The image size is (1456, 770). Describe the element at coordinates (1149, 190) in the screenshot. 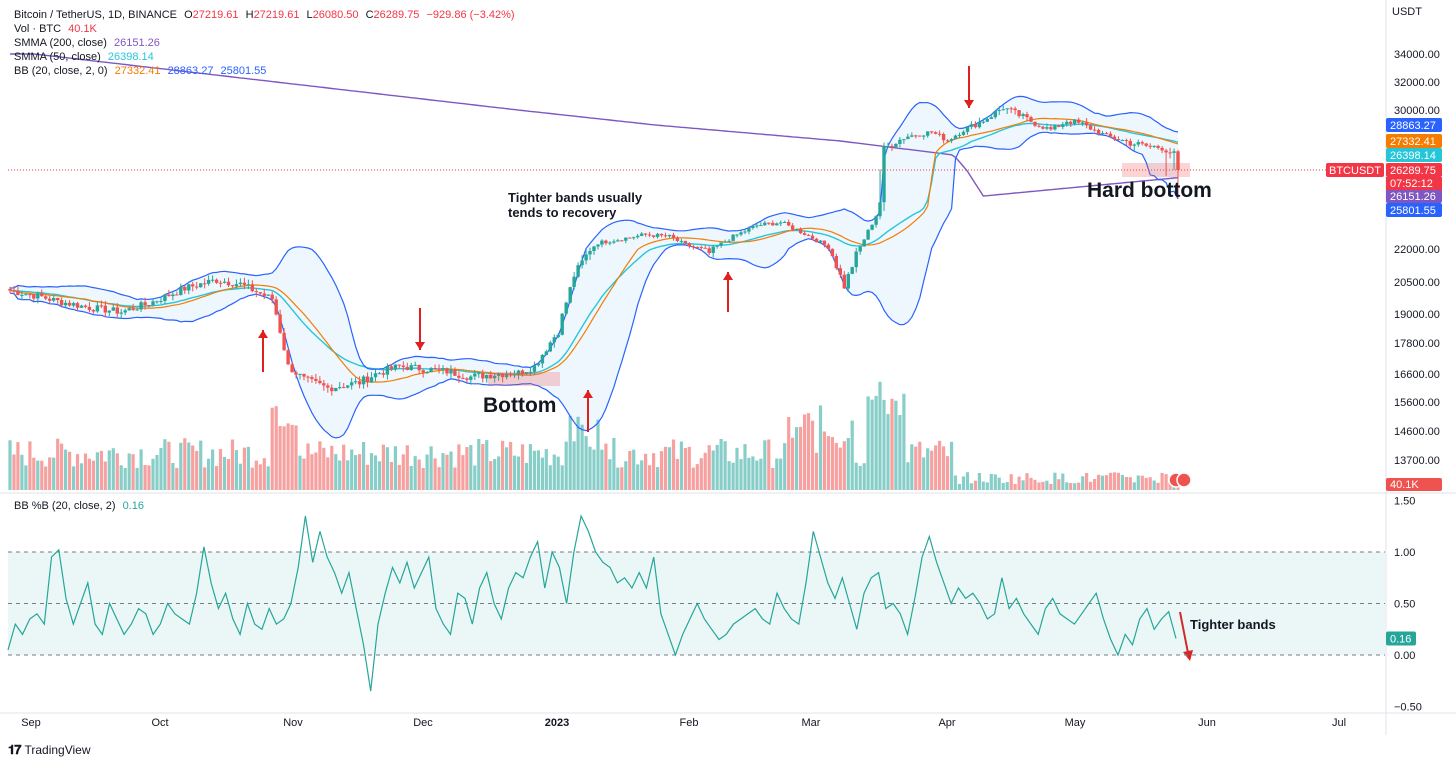

I see `annotation-hard-bottom: Hard bottom` at that location.